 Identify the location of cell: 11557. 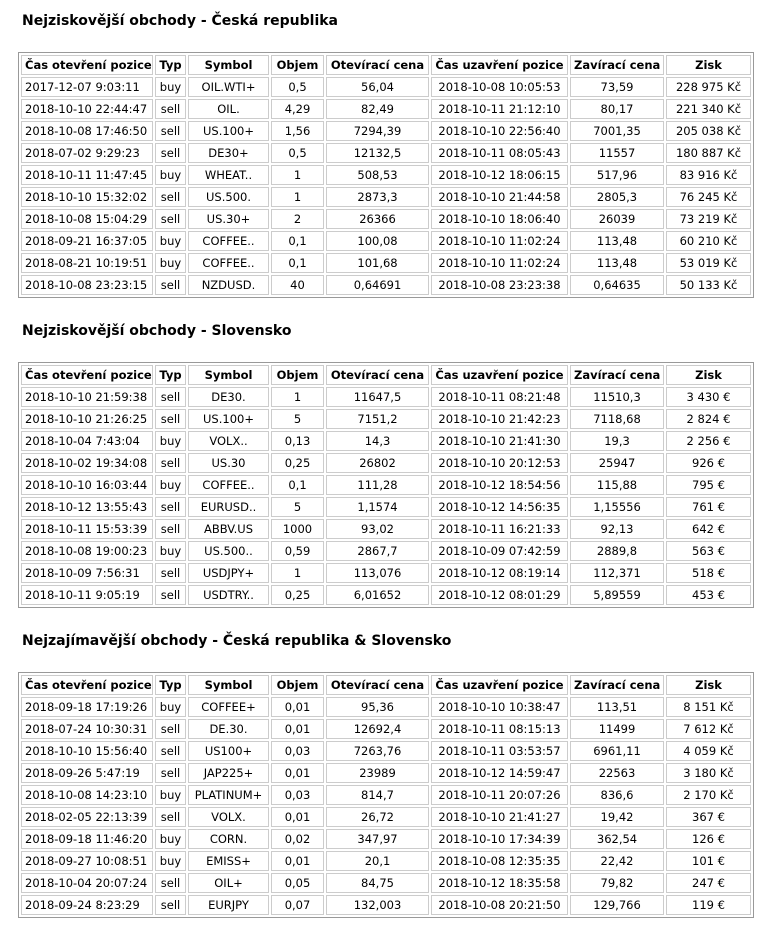
(617, 153).